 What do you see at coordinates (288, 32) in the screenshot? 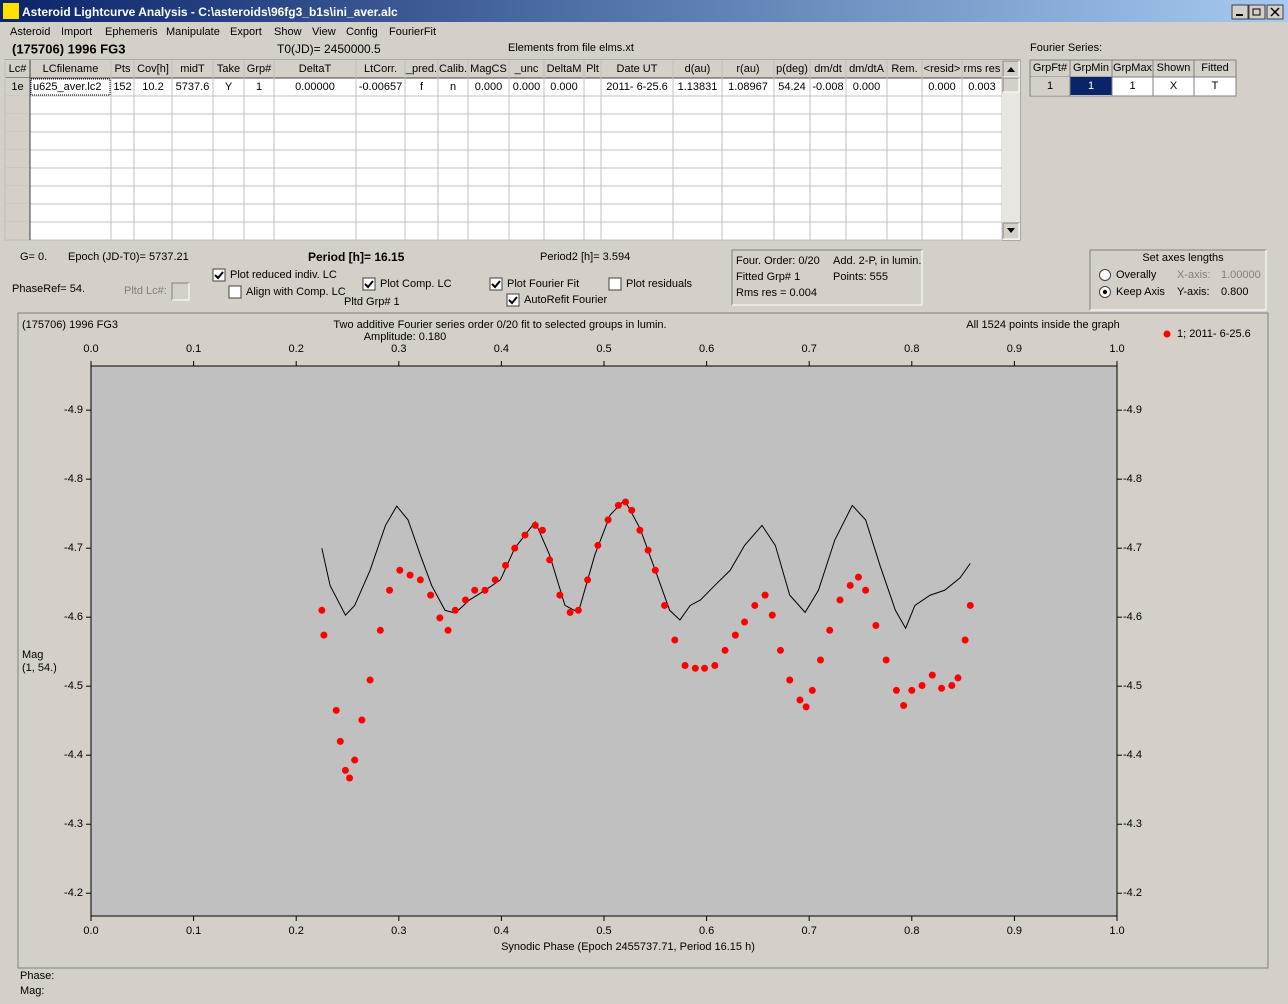
I see `menu-item: Show` at bounding box center [288, 32].